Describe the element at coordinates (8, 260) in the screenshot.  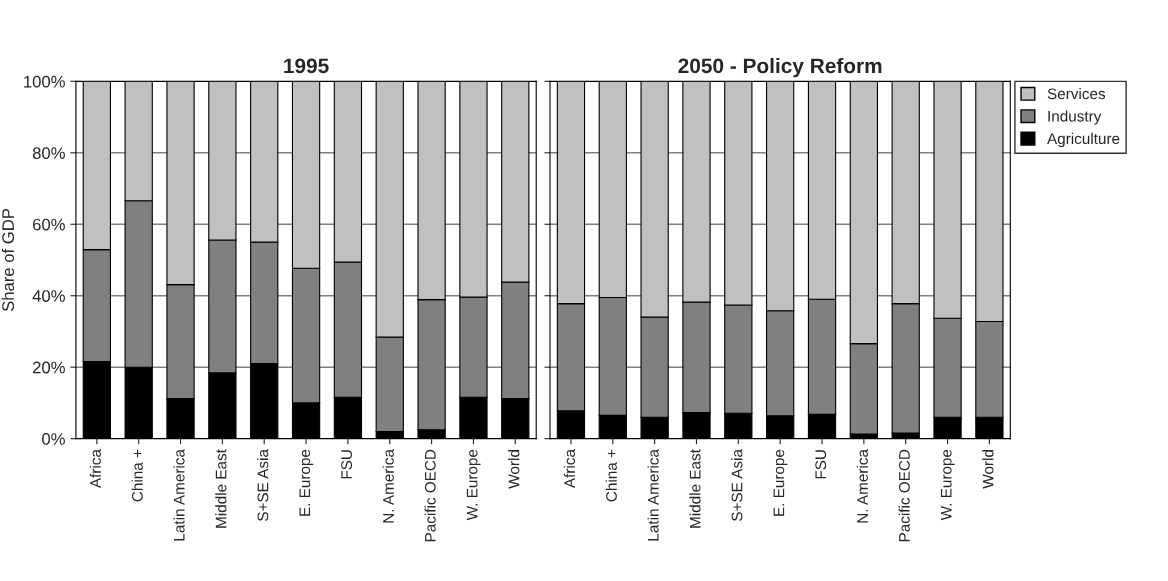
I see `y-axis-title: Share of GDP` at that location.